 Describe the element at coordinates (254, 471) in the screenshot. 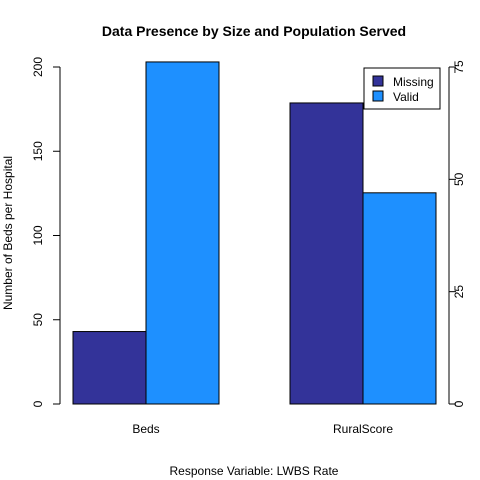

I see `x-axis-label: Response Variable: LWBS Rate` at that location.